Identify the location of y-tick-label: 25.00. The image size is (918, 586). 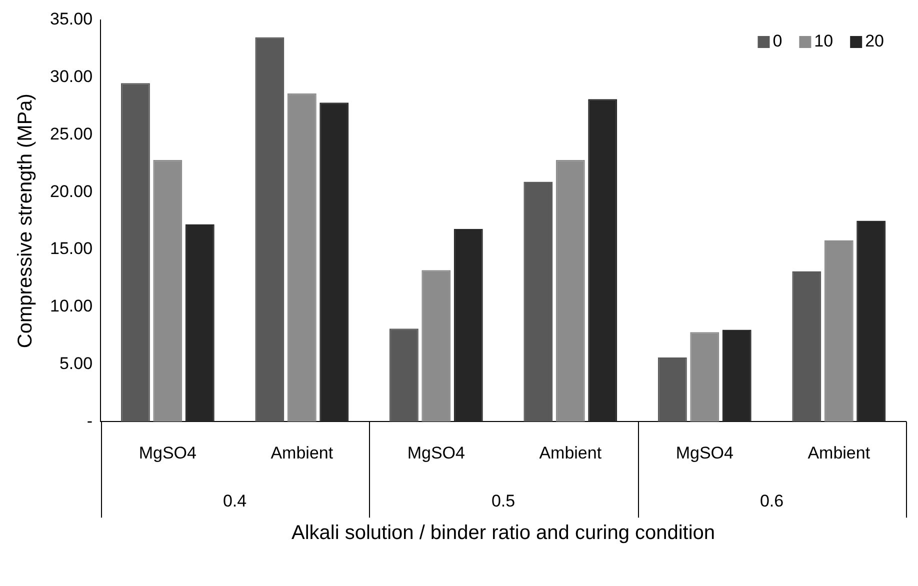
(71, 134).